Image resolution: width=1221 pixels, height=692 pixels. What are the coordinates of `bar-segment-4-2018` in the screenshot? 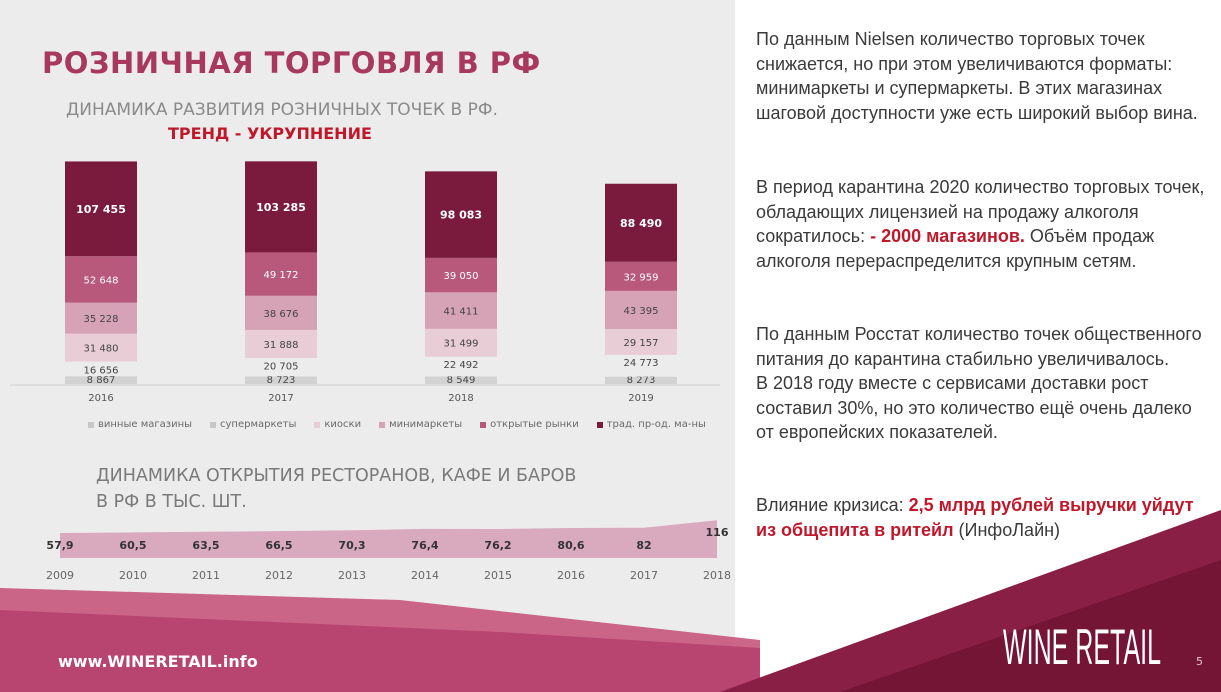 It's located at (461, 310).